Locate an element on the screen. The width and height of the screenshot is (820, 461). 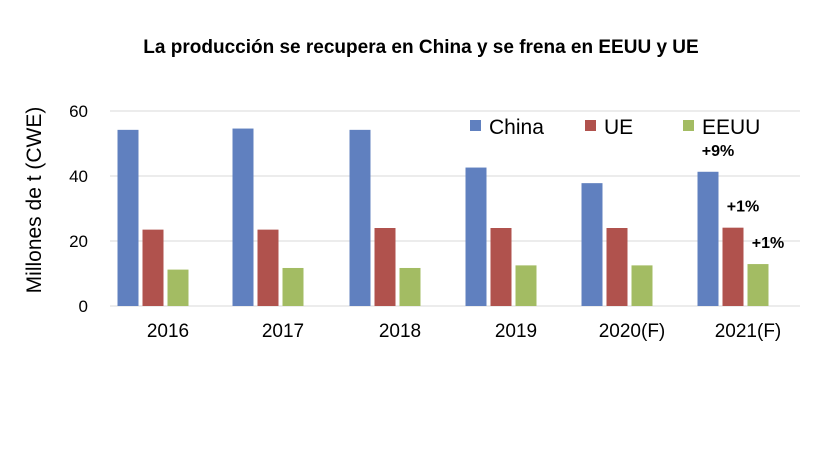
y-axis-ticks: 0 20 40 60 is located at coordinates (78, 209).